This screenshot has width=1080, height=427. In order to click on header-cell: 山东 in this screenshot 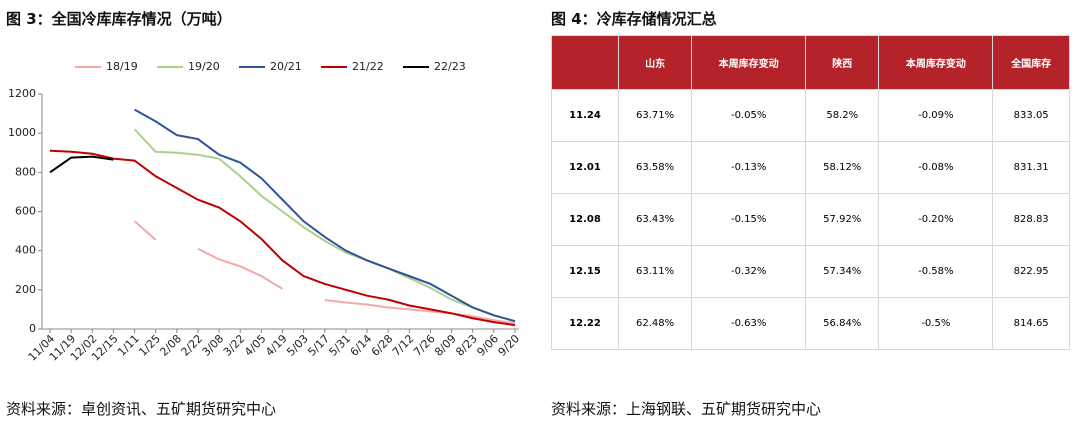, I will do `click(655, 62)`.